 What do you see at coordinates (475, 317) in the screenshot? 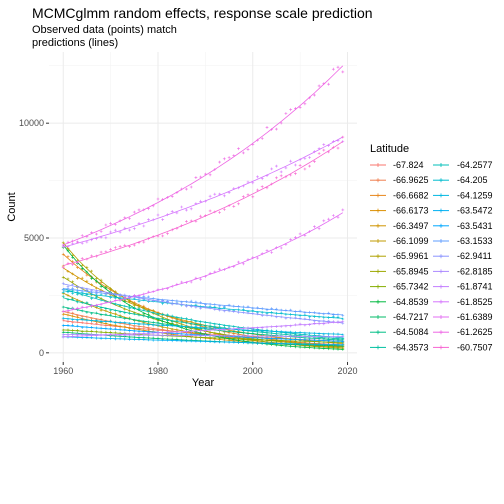
I see `legend-label: -61.6389` at bounding box center [475, 317].